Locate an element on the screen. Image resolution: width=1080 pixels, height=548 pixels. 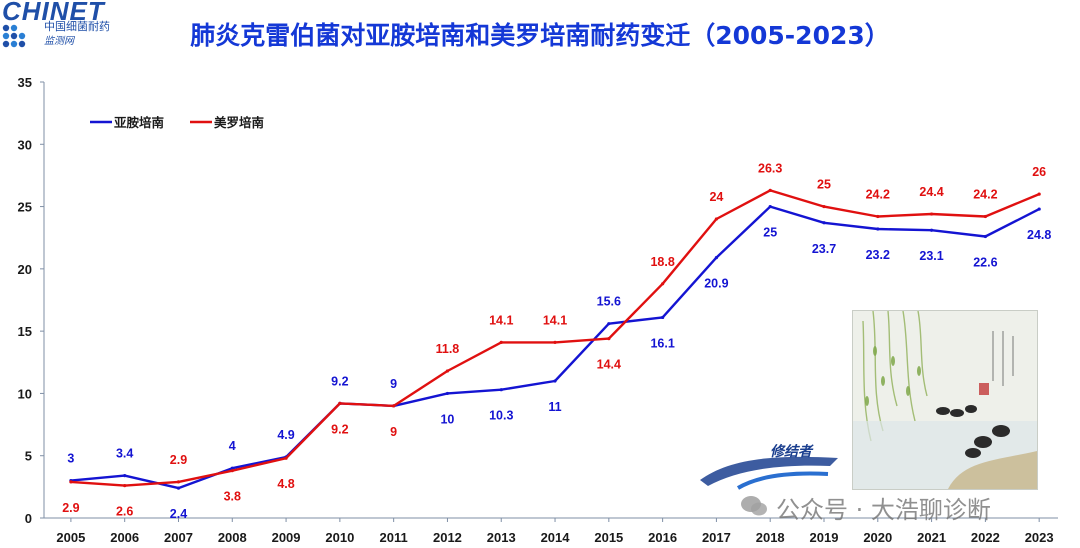
brand-swoosh-icon: 修结者 is located at coordinates (769, 466).